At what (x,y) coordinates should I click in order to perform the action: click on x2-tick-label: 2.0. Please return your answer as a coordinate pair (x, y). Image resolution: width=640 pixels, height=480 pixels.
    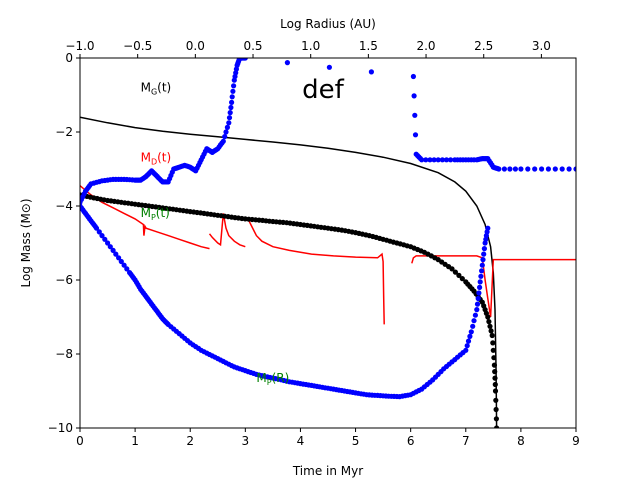
    Looking at the image, I should click on (425, 46).